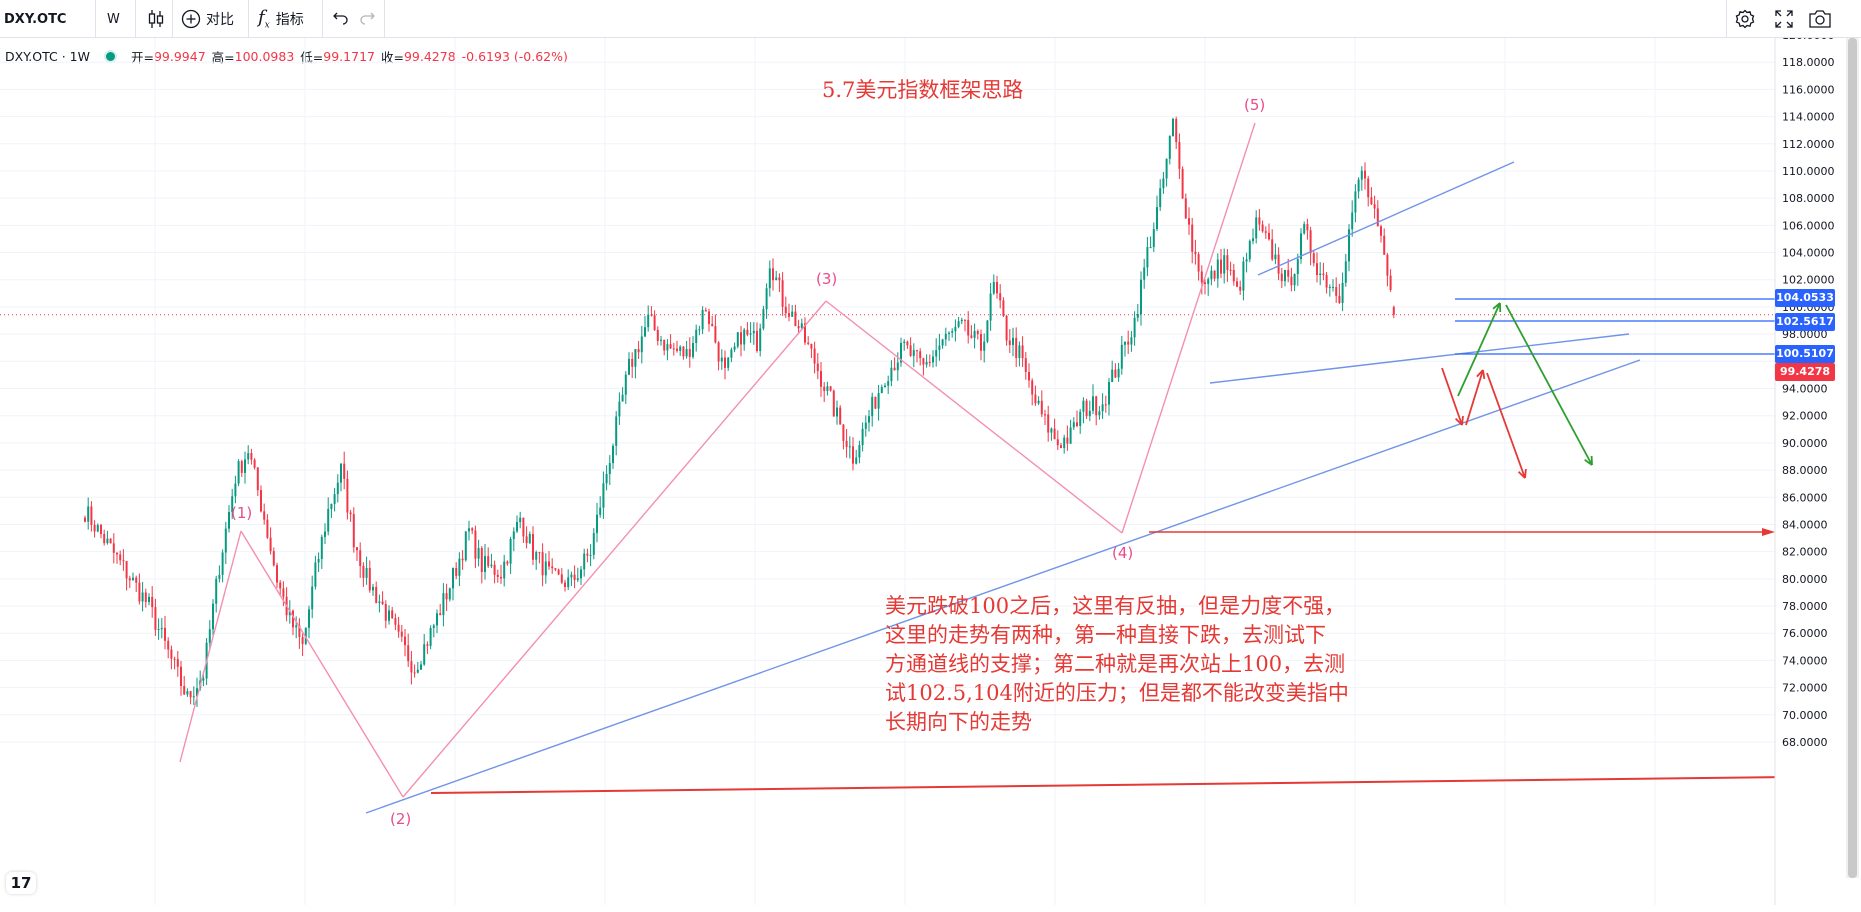 The height and width of the screenshot is (912, 1861). I want to click on symbol-search-button: DXY.OTC, so click(35, 19).